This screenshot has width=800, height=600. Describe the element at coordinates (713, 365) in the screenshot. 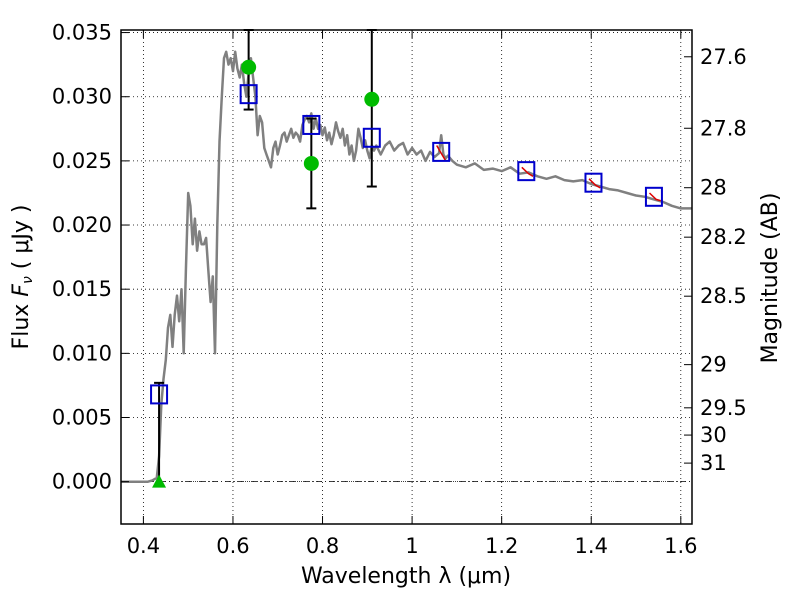

I see `y2-tick-label: 29` at that location.